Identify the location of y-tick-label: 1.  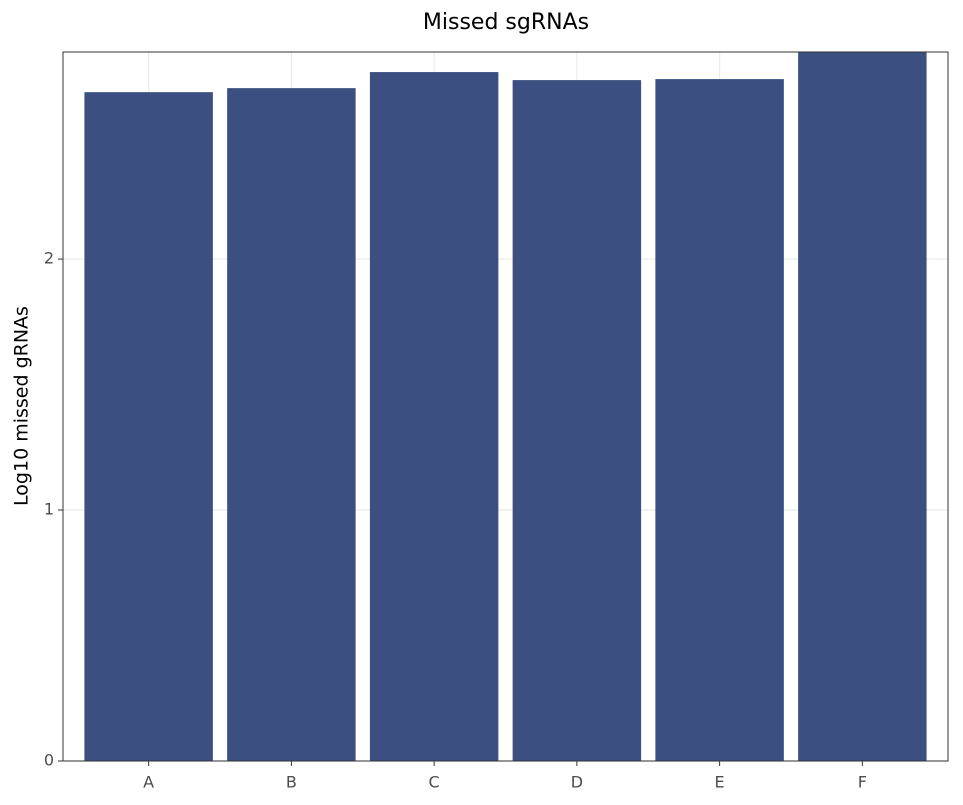
(49, 509).